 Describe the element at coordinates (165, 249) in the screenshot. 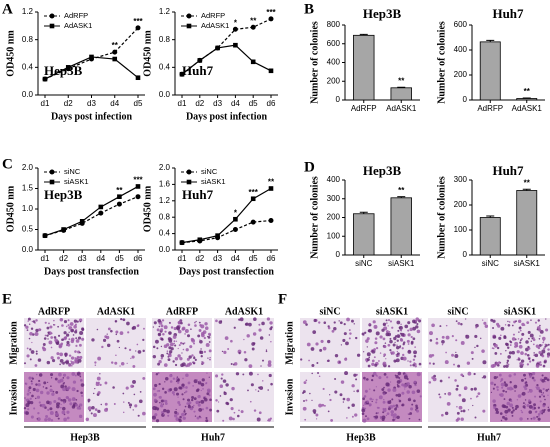

I see `y-tick-label: 0.0` at that location.